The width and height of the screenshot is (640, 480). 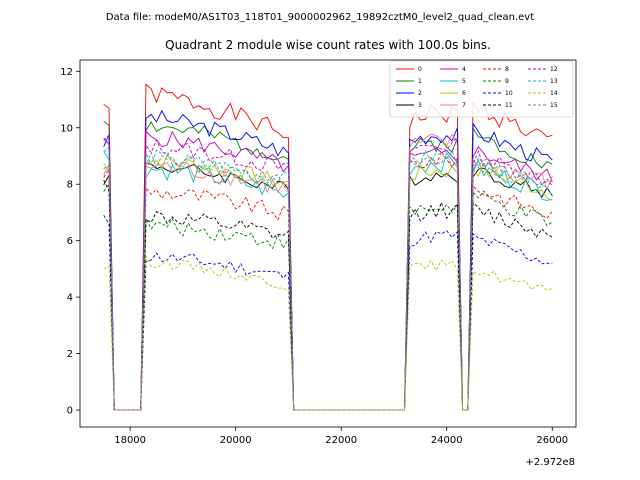 I want to click on legend-label-11: 11, so click(x=509, y=105).